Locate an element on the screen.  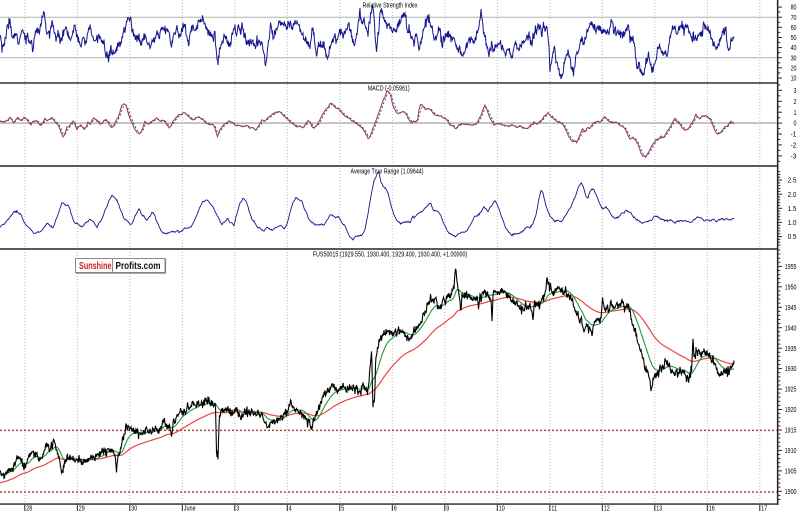
svg-text: 16 is located at coordinates (712, 509).